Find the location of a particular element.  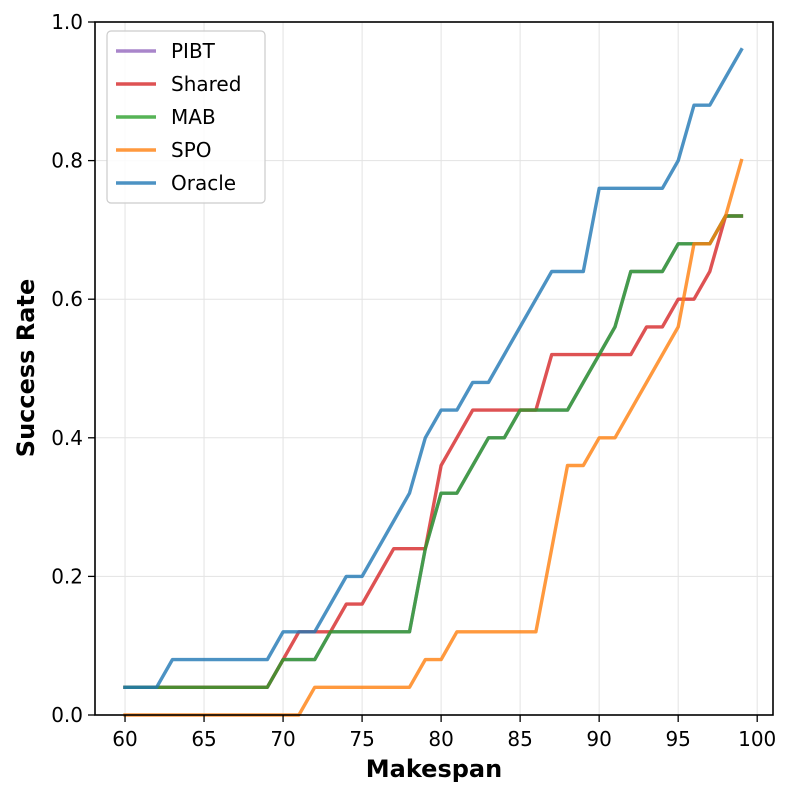

x-tick-label: 100 is located at coordinates (757, 739).